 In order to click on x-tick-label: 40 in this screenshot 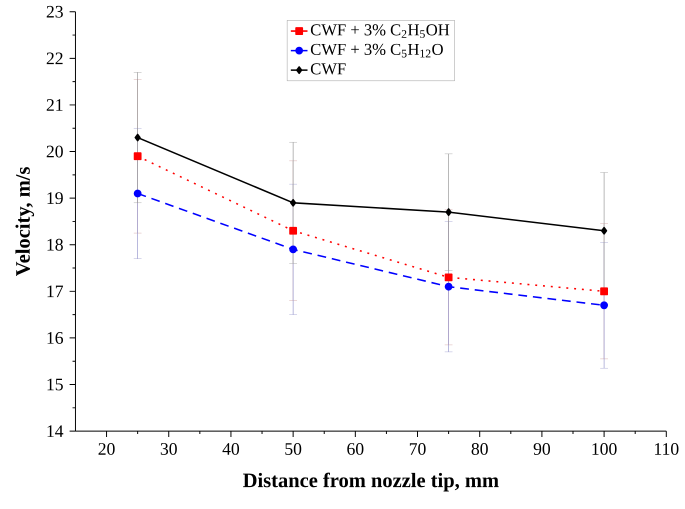, I will do `click(231, 449)`.